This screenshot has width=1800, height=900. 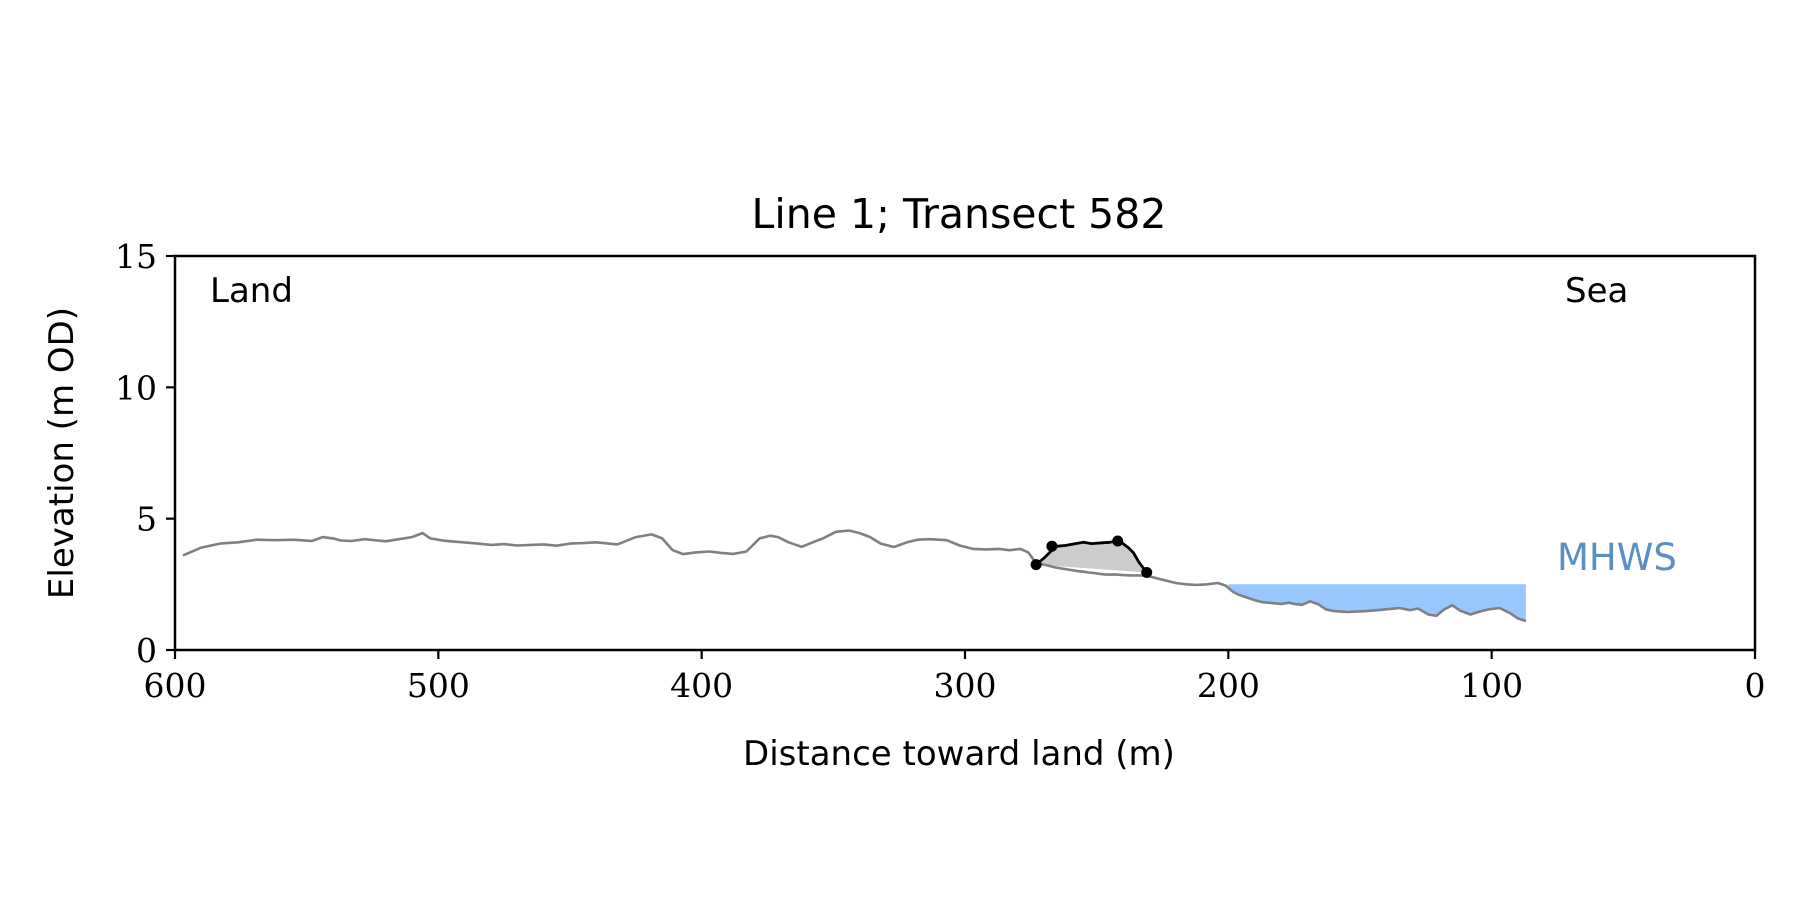 I want to click on y-tick-label-5: 5, so click(x=146, y=519).